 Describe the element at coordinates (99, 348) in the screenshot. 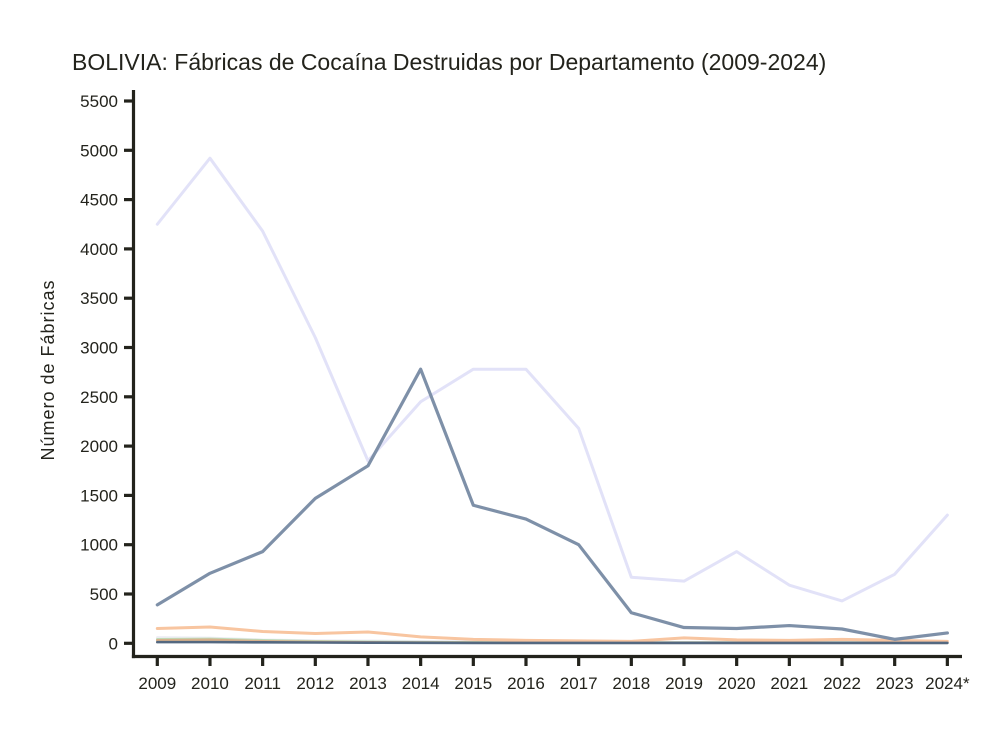

I see `y-axis-tick-label: 3000` at that location.